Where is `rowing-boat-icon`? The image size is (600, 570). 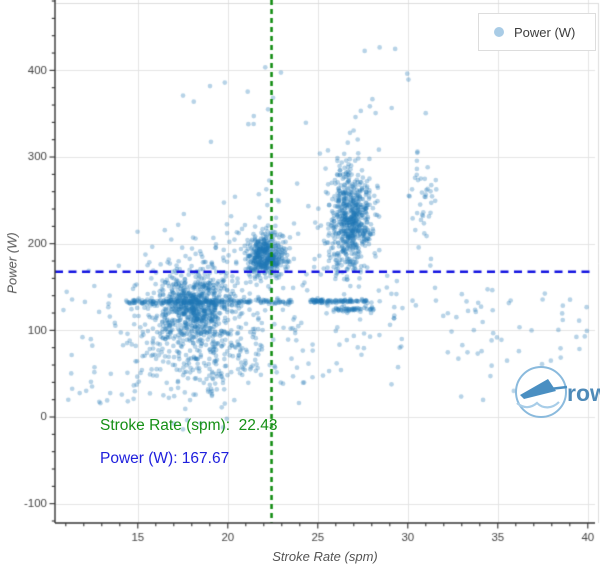 rowing-boat-icon is located at coordinates (541, 392).